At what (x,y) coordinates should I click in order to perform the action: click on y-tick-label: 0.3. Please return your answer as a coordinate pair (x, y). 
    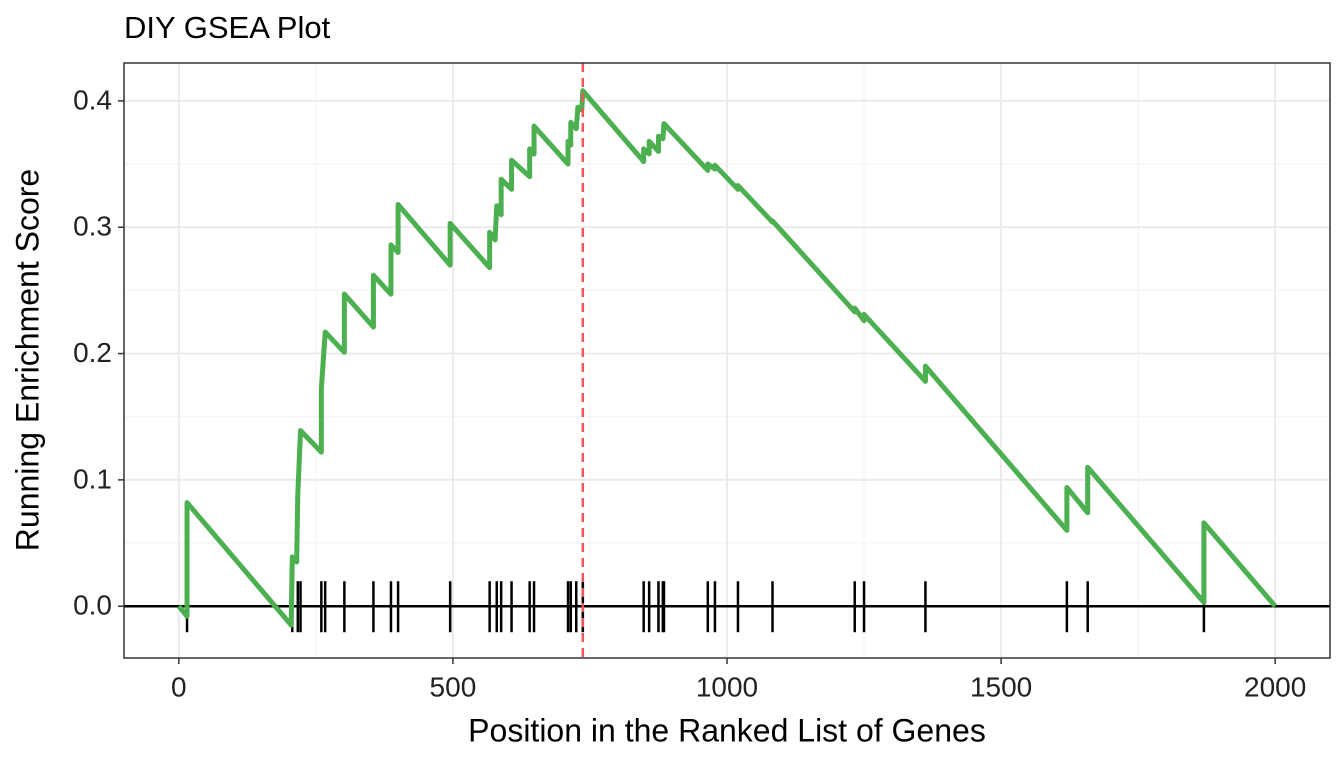
    Looking at the image, I should click on (92, 226).